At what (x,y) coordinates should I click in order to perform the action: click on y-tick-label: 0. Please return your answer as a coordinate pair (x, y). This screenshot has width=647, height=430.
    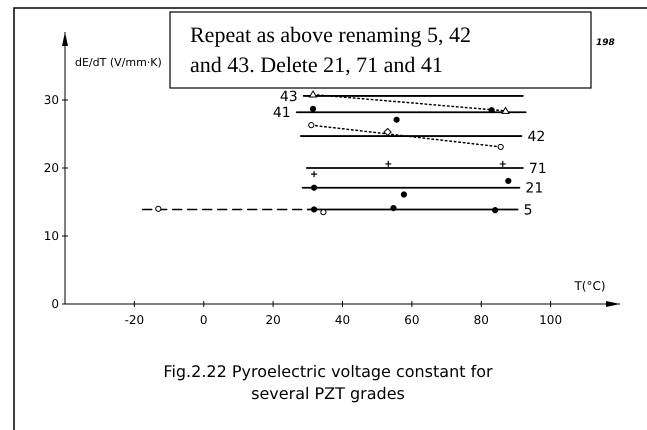
    Looking at the image, I should click on (55, 304).